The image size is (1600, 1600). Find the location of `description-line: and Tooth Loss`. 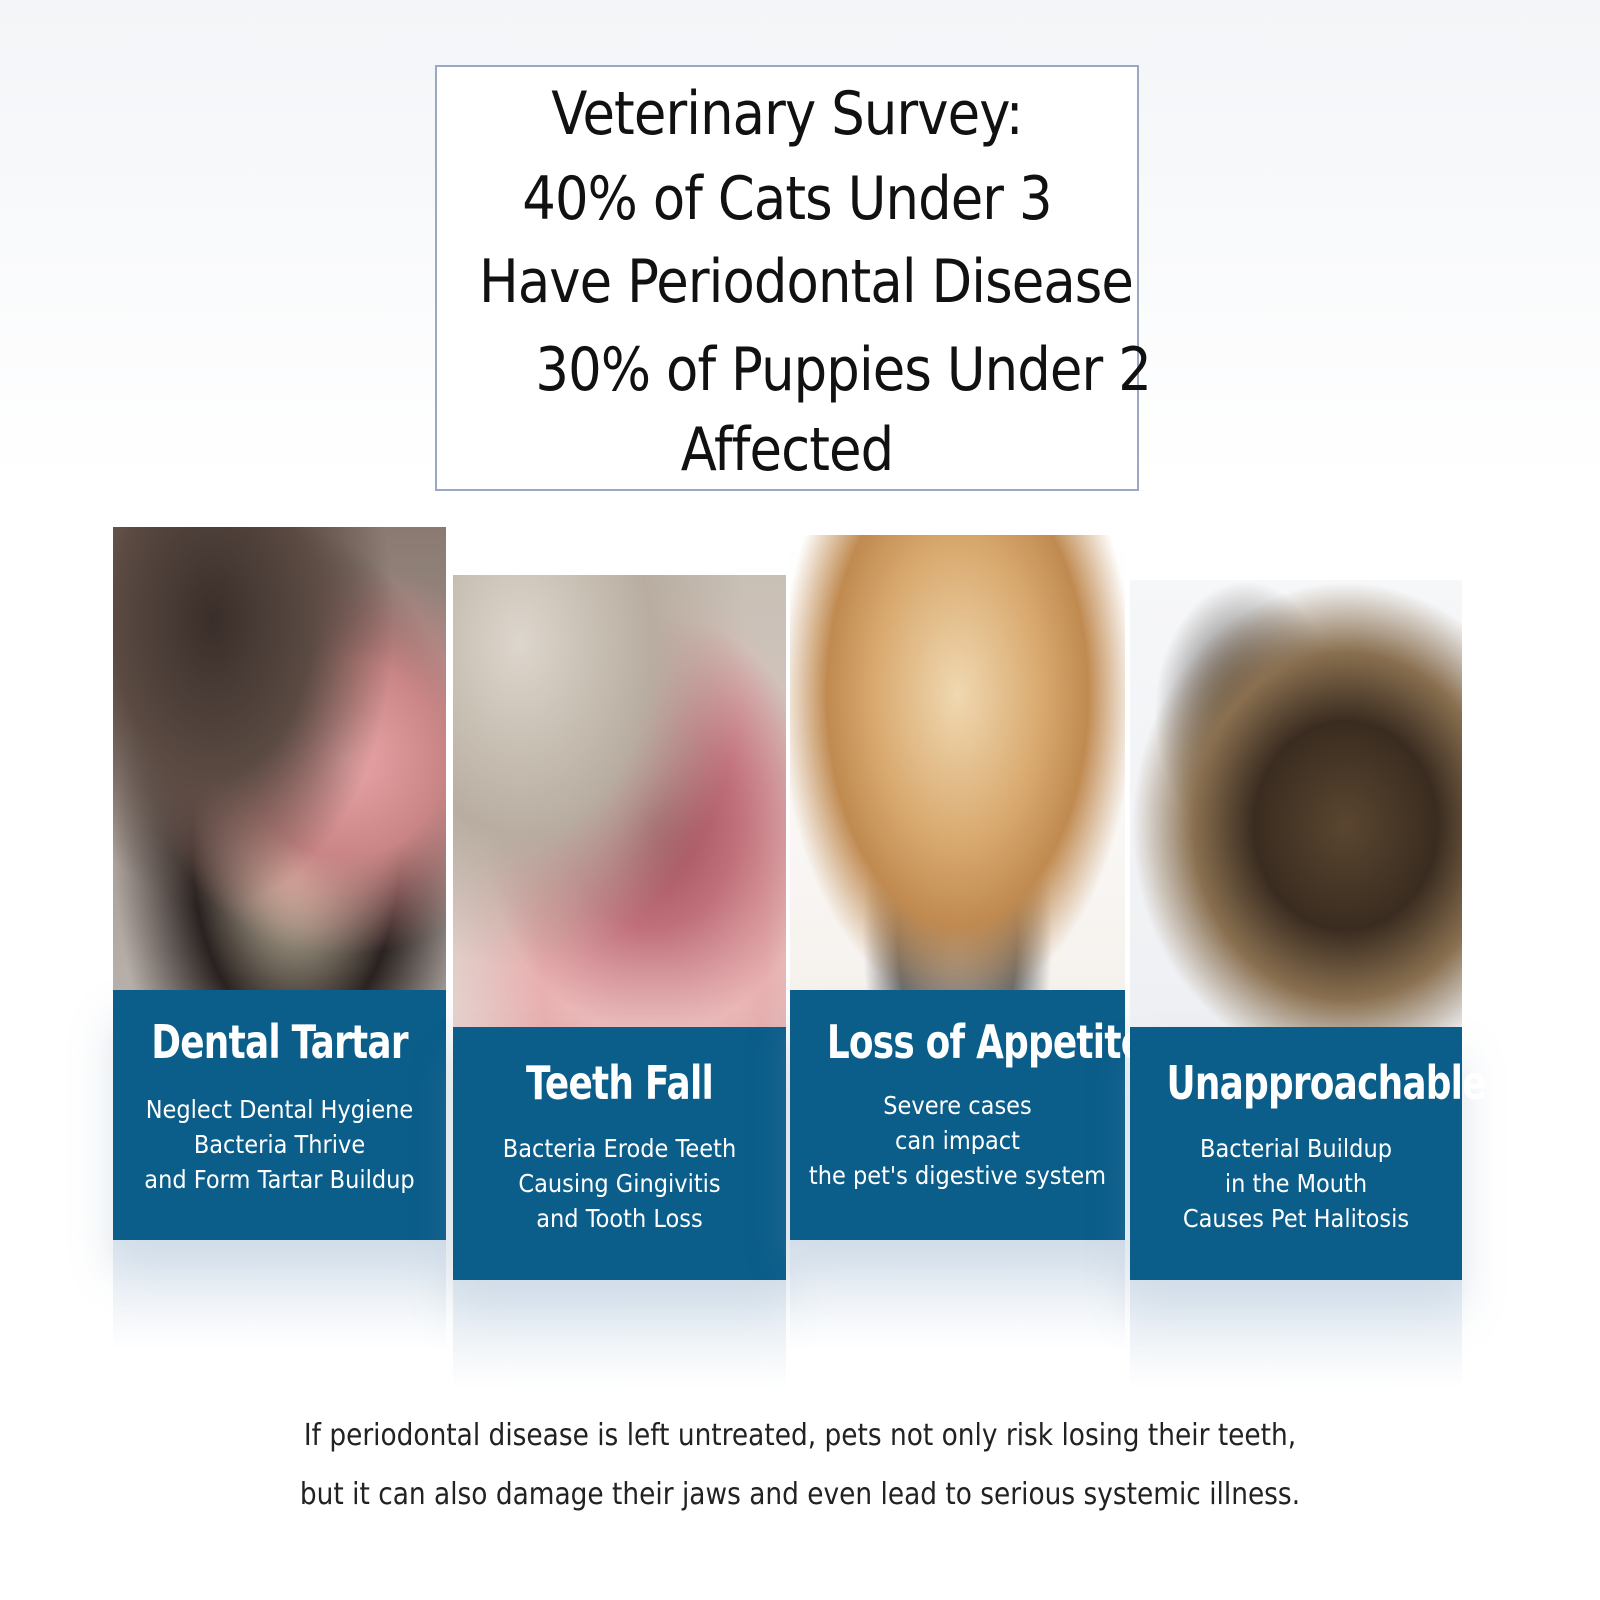

description-line: and Tooth Loss is located at coordinates (619, 1218).